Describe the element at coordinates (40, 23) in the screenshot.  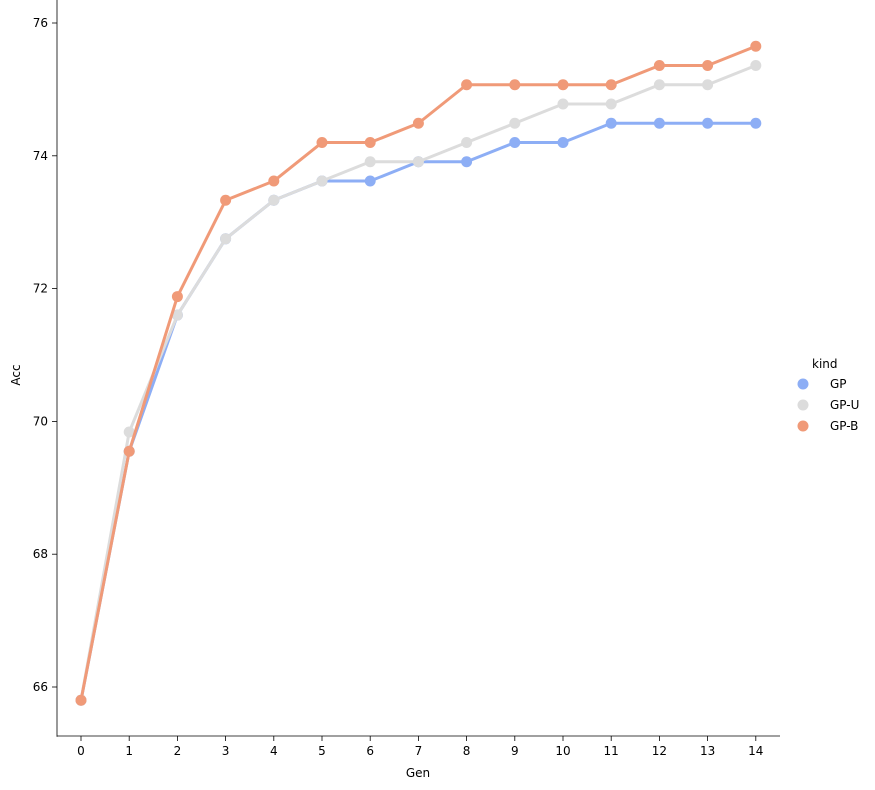
I see `y-tick-label: 76` at that location.